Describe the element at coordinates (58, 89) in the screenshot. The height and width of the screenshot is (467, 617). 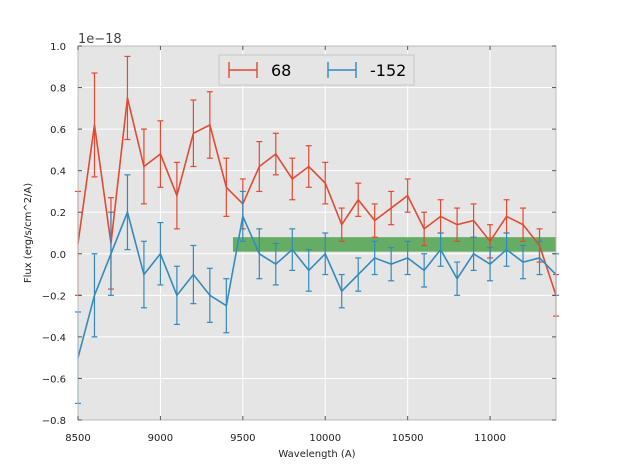
I see `y-tick-label: 0.8` at that location.